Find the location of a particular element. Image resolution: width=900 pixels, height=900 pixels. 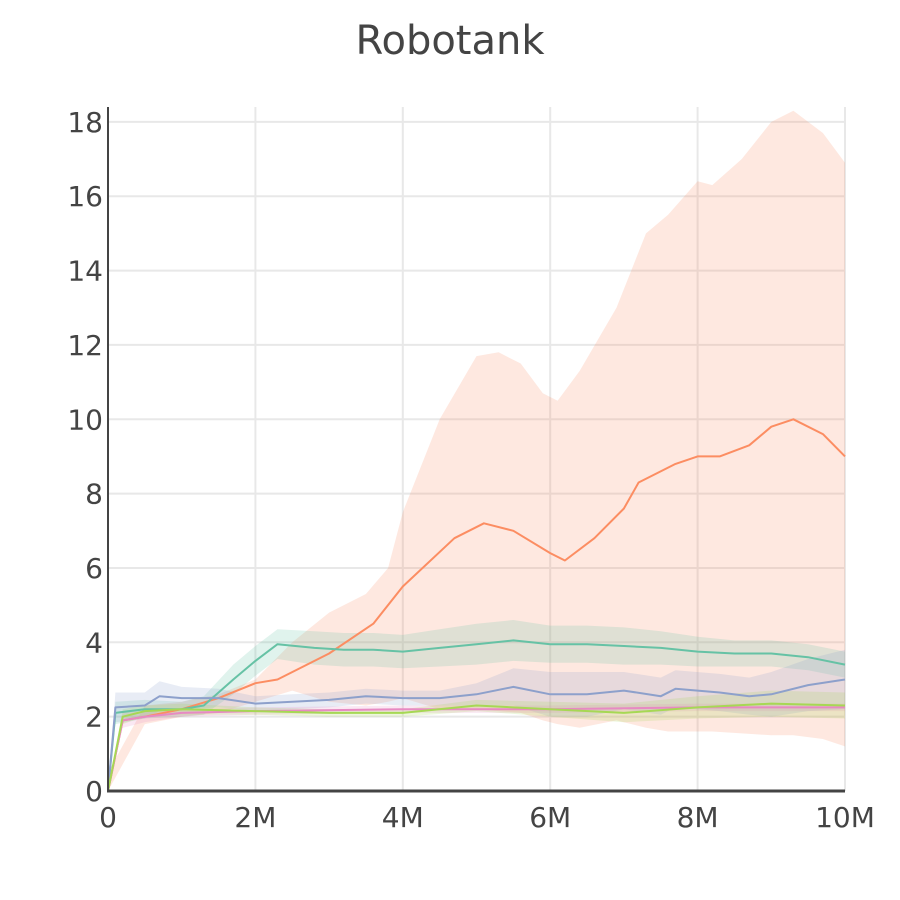

y-tick-label: 6 is located at coordinates (94, 568).